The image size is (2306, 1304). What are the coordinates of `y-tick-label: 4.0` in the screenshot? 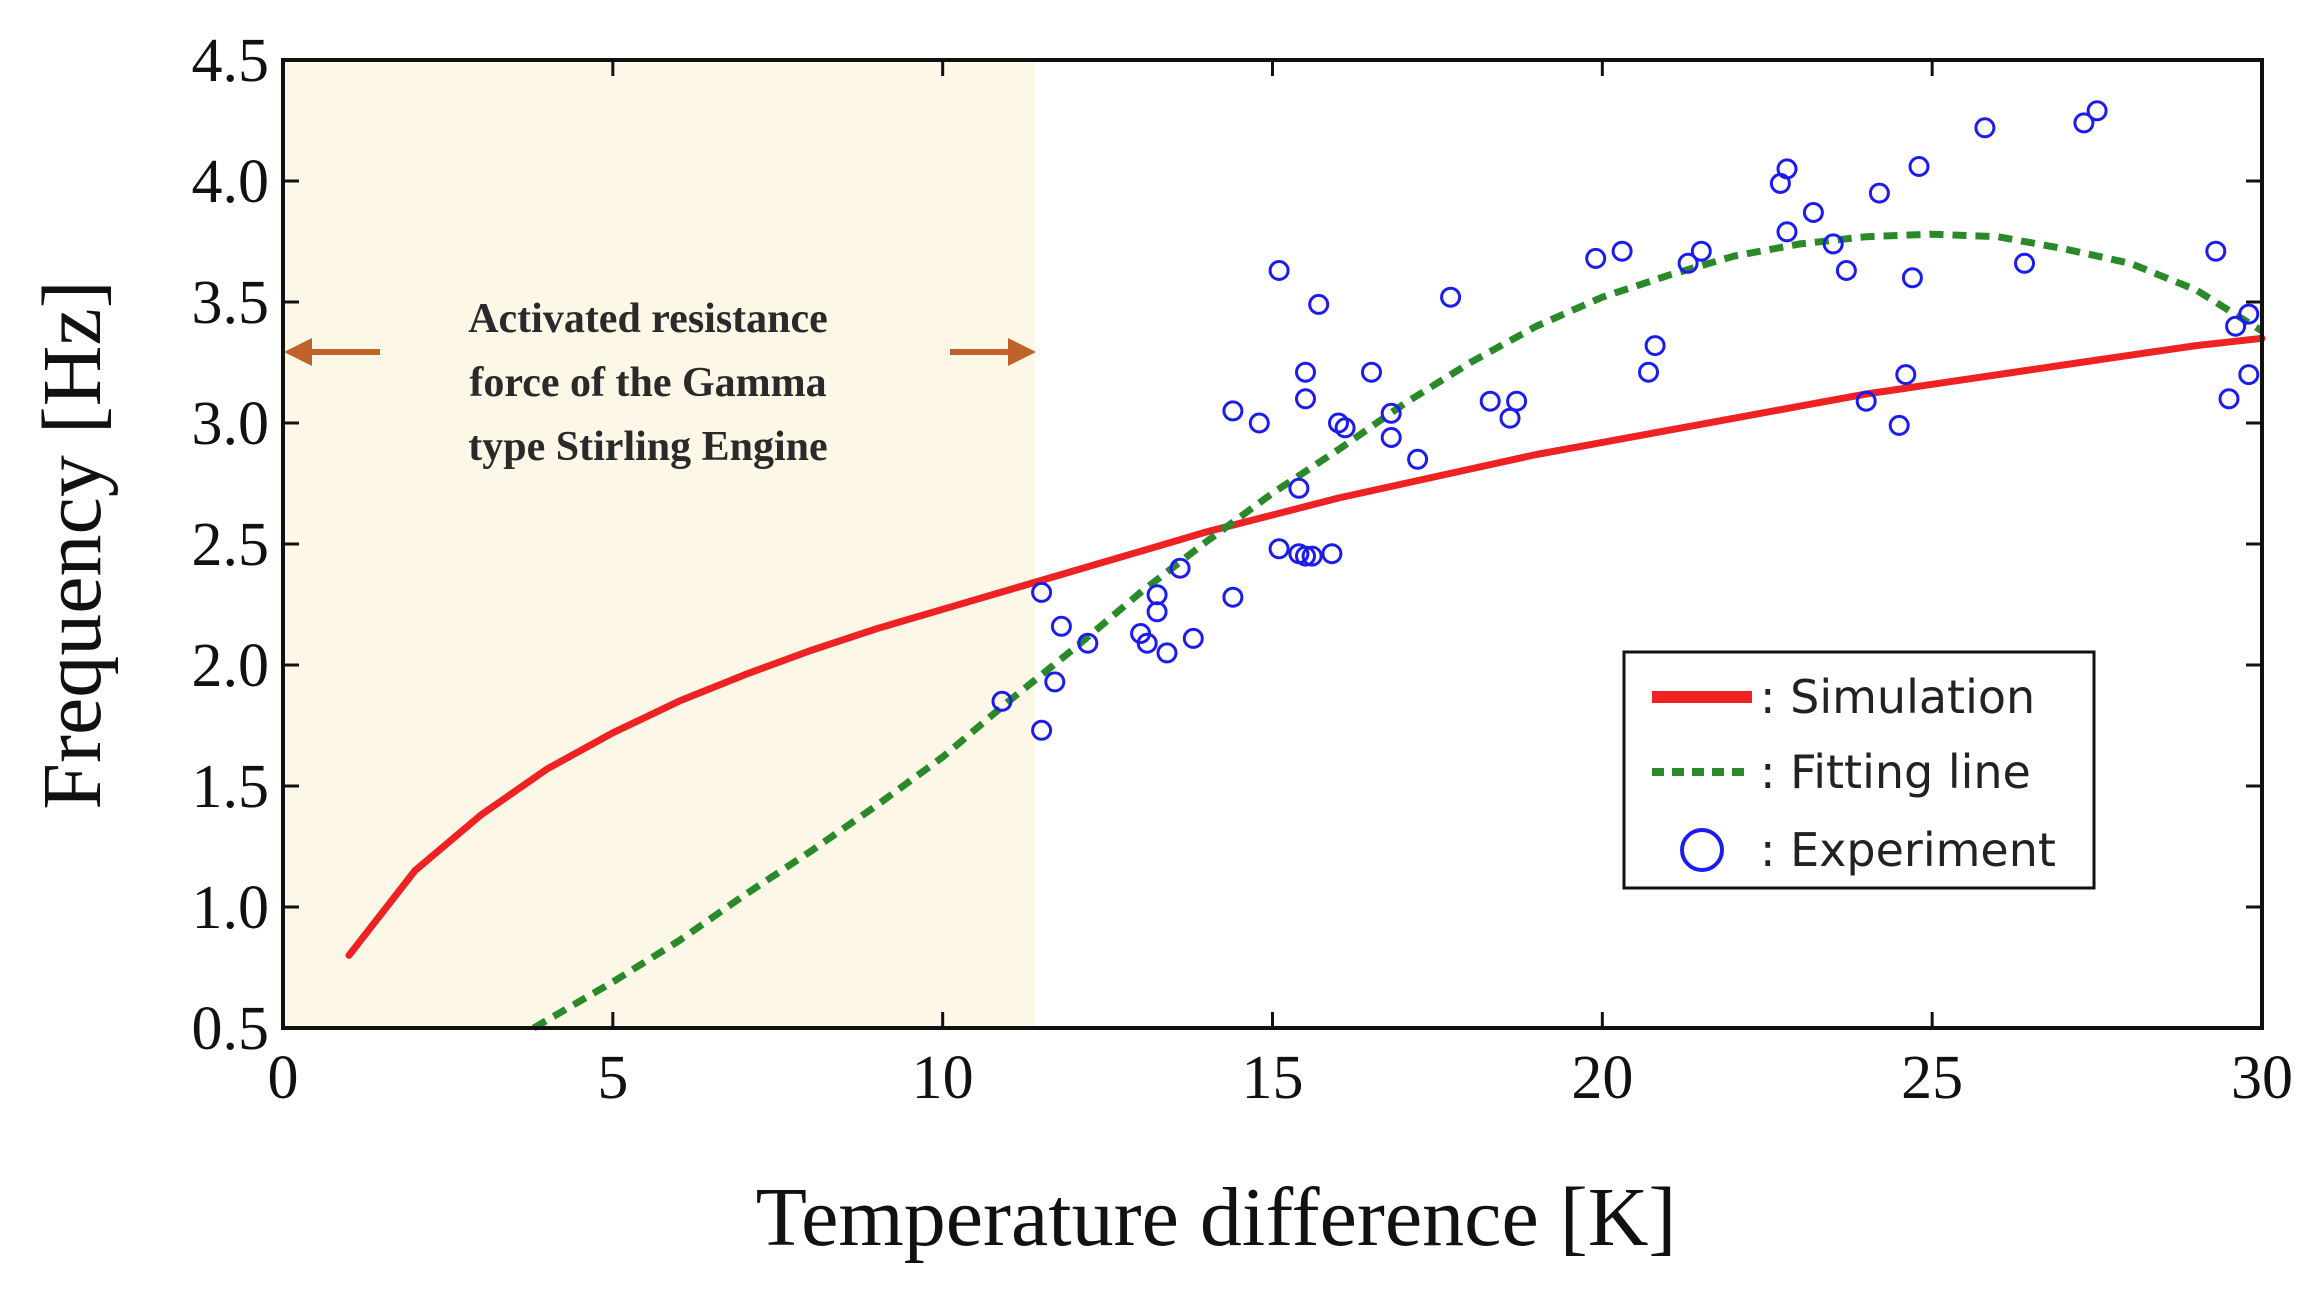 It's located at (231, 182).